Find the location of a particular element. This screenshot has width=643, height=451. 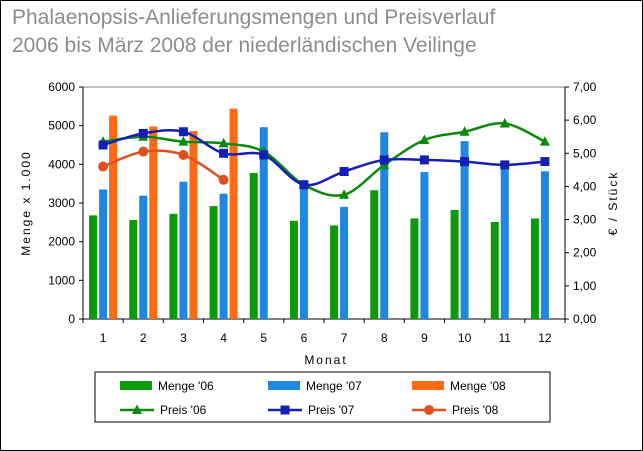

legend-label: Preis '07 is located at coordinates (331, 410).